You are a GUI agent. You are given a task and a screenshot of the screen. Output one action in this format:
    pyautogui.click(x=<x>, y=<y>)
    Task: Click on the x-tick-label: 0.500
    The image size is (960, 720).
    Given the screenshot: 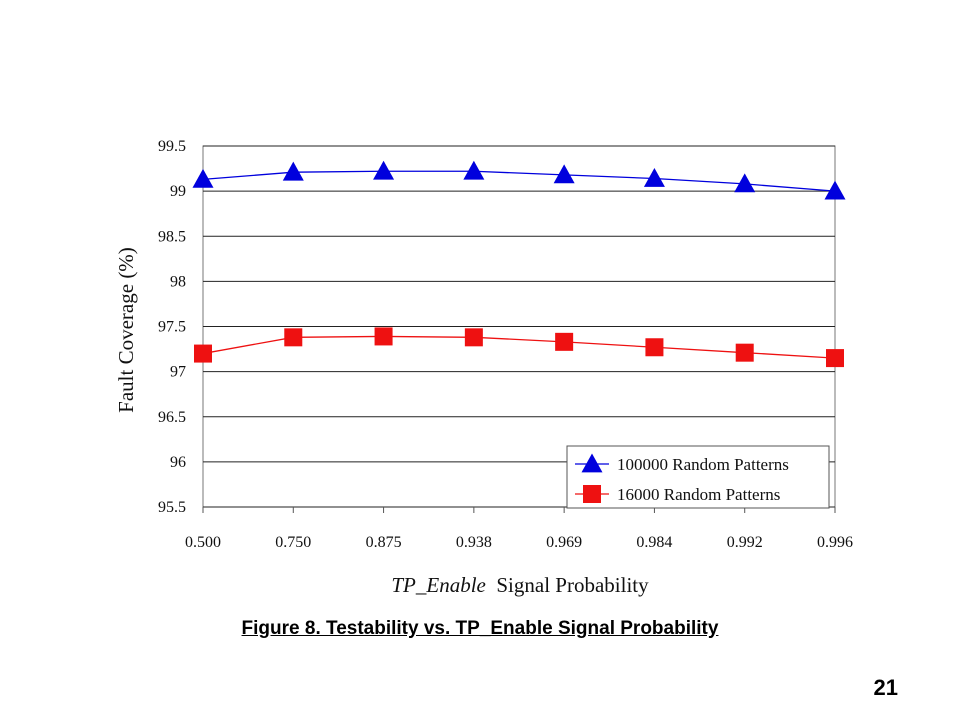 What is the action you would take?
    pyautogui.click(x=203, y=542)
    